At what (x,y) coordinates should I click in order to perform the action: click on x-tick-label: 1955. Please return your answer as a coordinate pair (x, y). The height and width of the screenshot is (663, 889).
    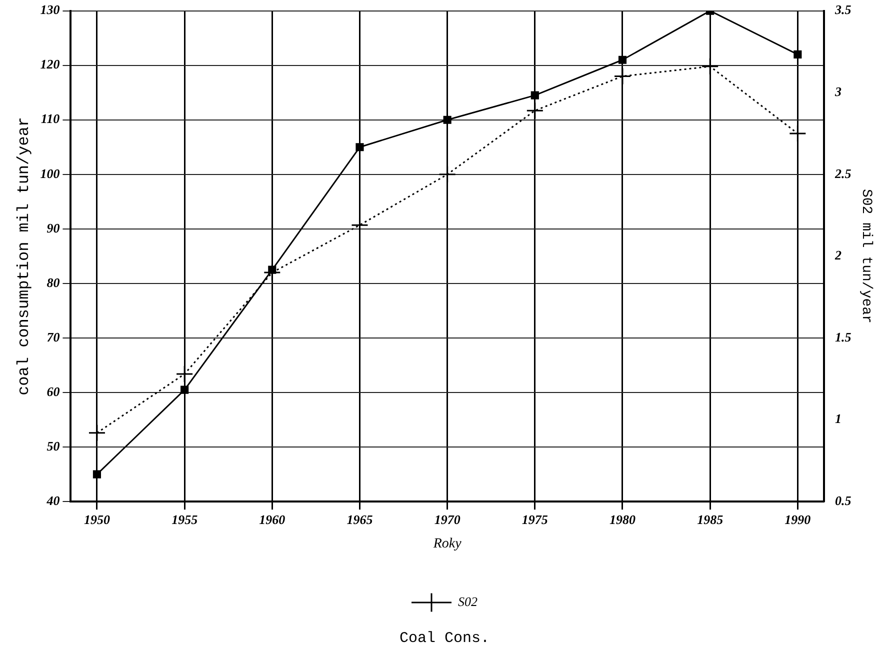
    Looking at the image, I should click on (185, 519).